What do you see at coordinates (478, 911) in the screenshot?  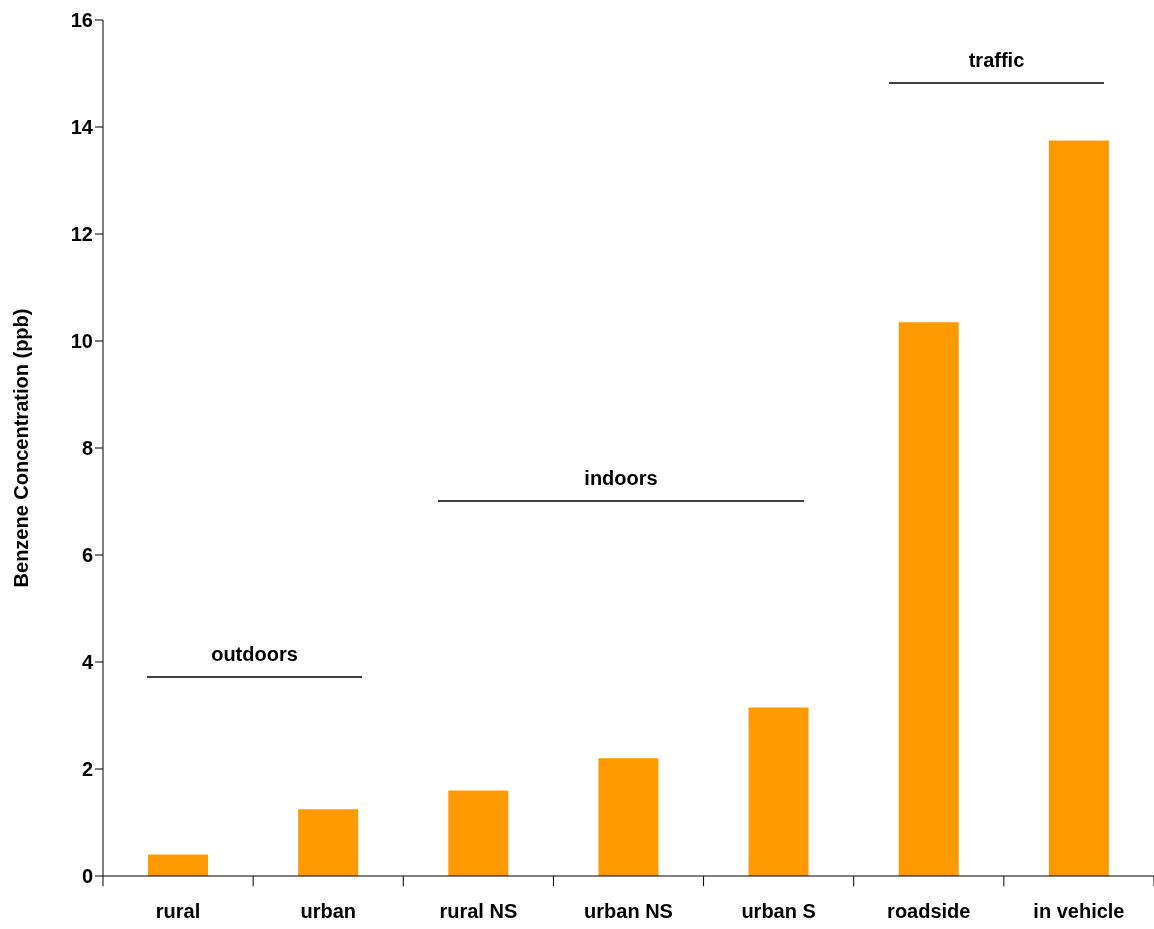 I see `x-tick-label: rural NS` at bounding box center [478, 911].